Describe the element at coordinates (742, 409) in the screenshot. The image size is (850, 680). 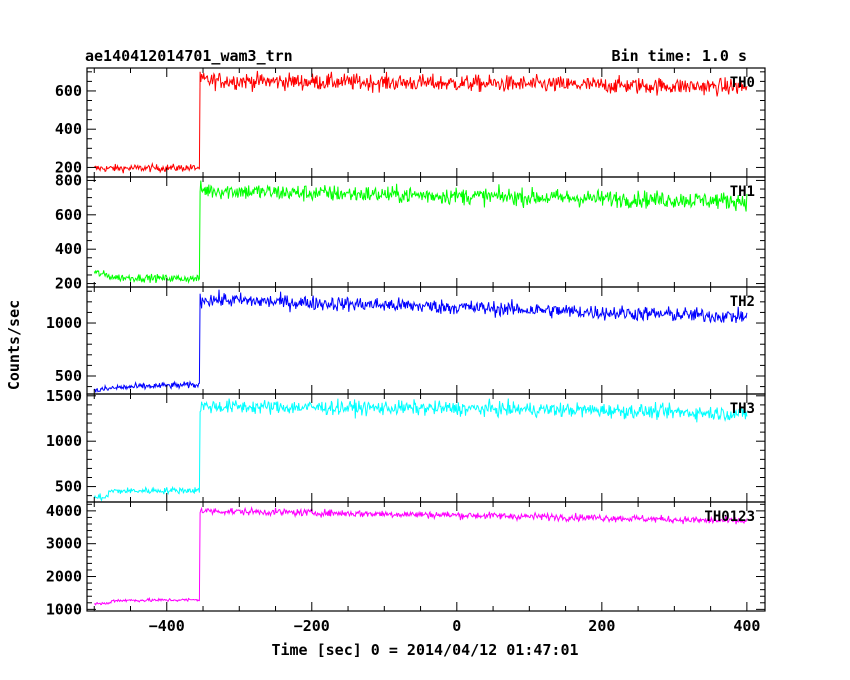
I see `panel-label-th3: TH3` at that location.